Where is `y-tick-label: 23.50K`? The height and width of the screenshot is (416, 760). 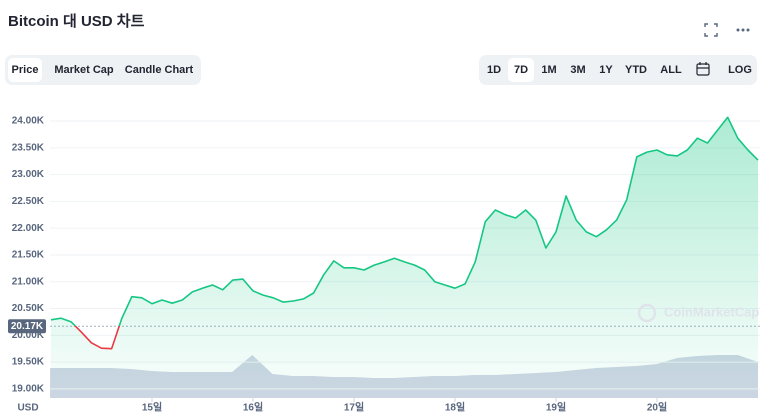 y-tick-label: 23.50K is located at coordinates (28, 147).